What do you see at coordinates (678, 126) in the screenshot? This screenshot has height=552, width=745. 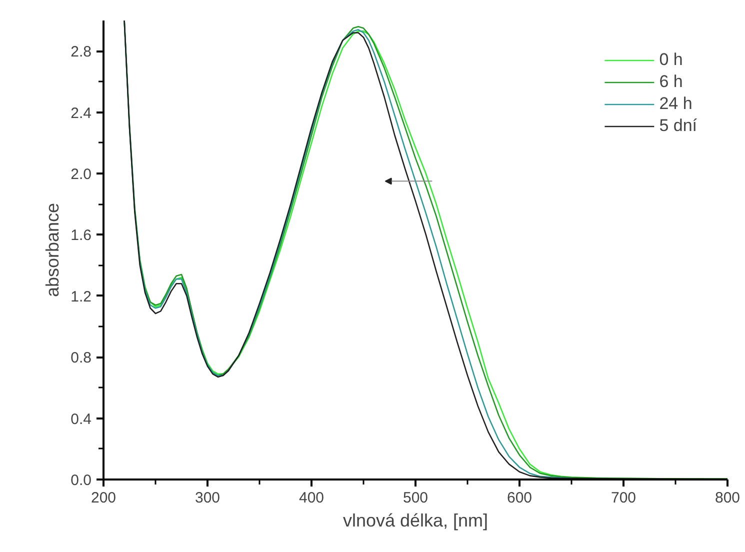 I see `legend-label: 5 dní` at bounding box center [678, 126].